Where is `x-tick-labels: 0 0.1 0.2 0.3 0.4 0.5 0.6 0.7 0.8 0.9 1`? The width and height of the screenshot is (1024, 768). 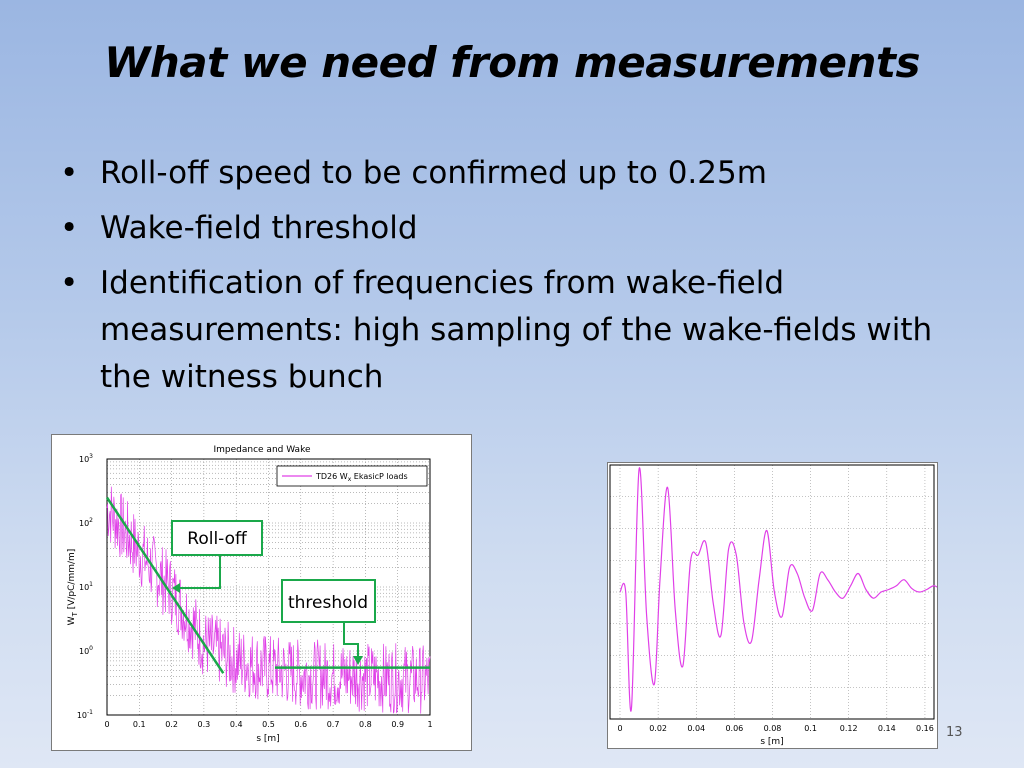 x-tick-labels: 0 0.1 0.2 0.3 0.4 0.5 0.6 0.7 0.8 0.9 1 is located at coordinates (268, 724).